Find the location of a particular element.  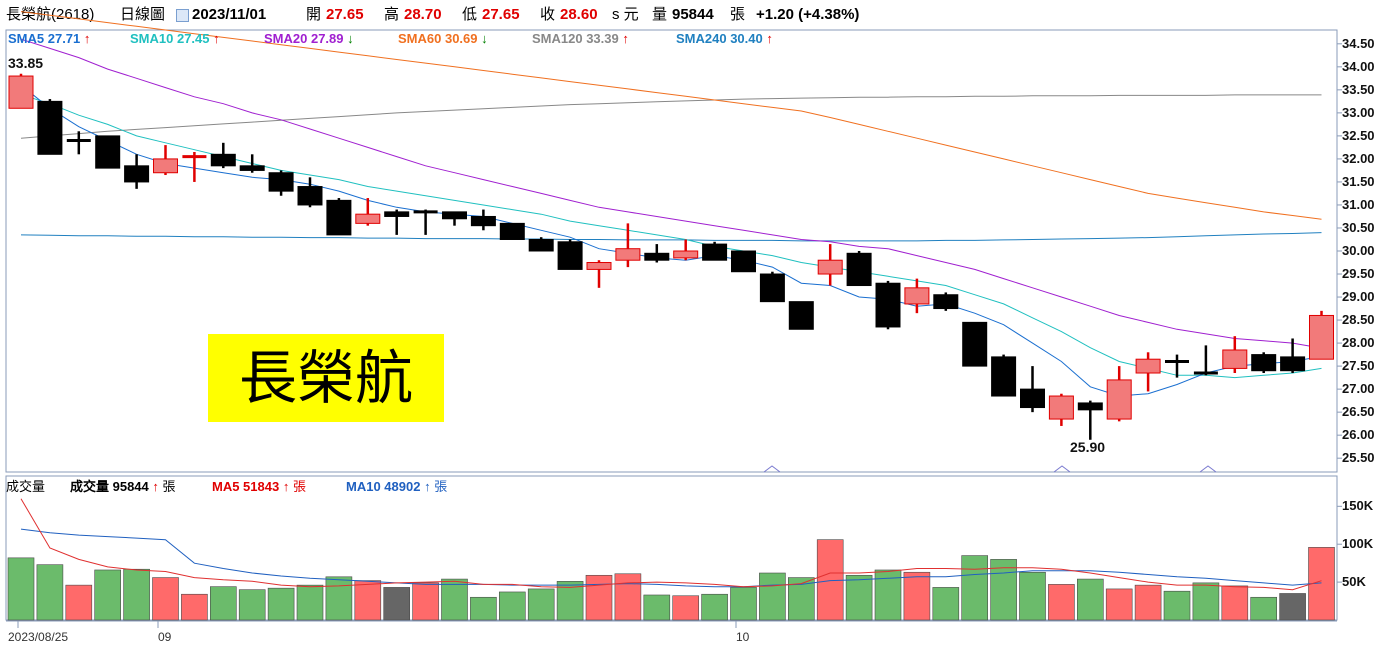

sma5-text: SMA5 27.71 is located at coordinates (44, 38).